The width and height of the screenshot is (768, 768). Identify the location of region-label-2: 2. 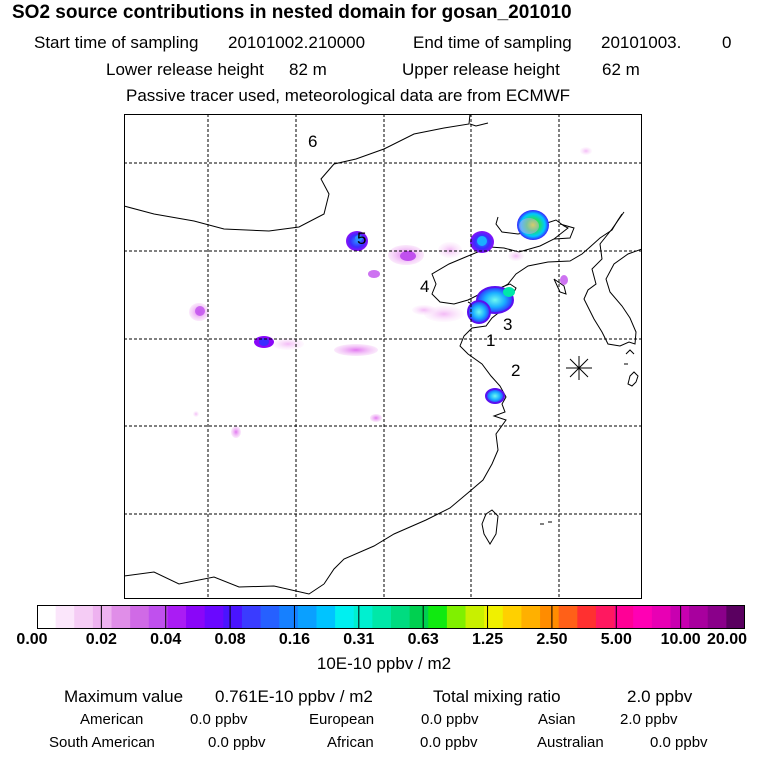
(515, 370).